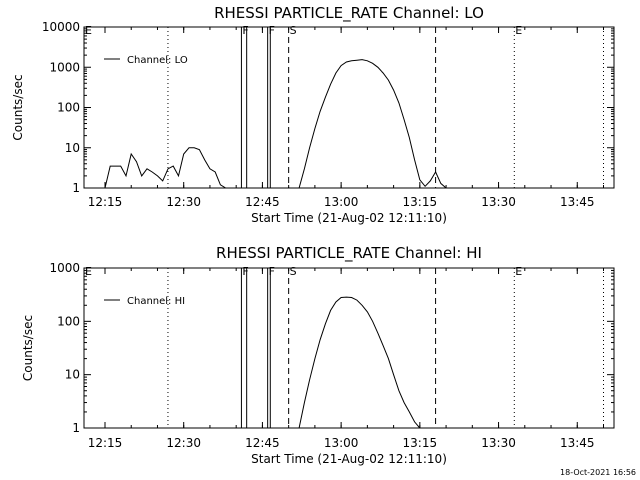  I want to click on legend-entry: Channel: HI, so click(156, 301).